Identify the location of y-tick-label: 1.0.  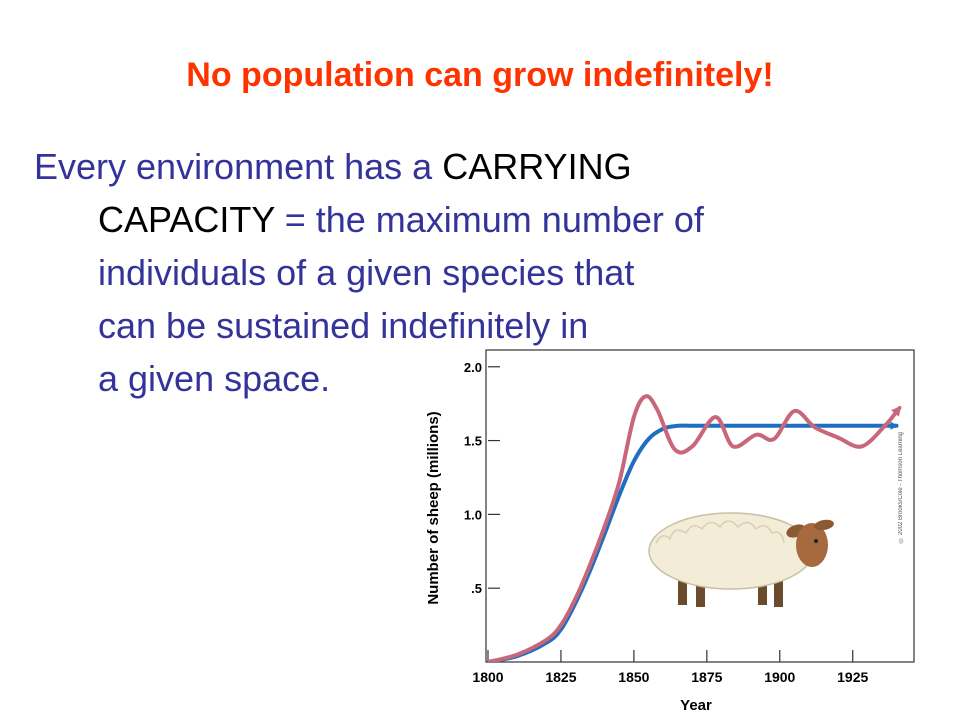
(473, 514).